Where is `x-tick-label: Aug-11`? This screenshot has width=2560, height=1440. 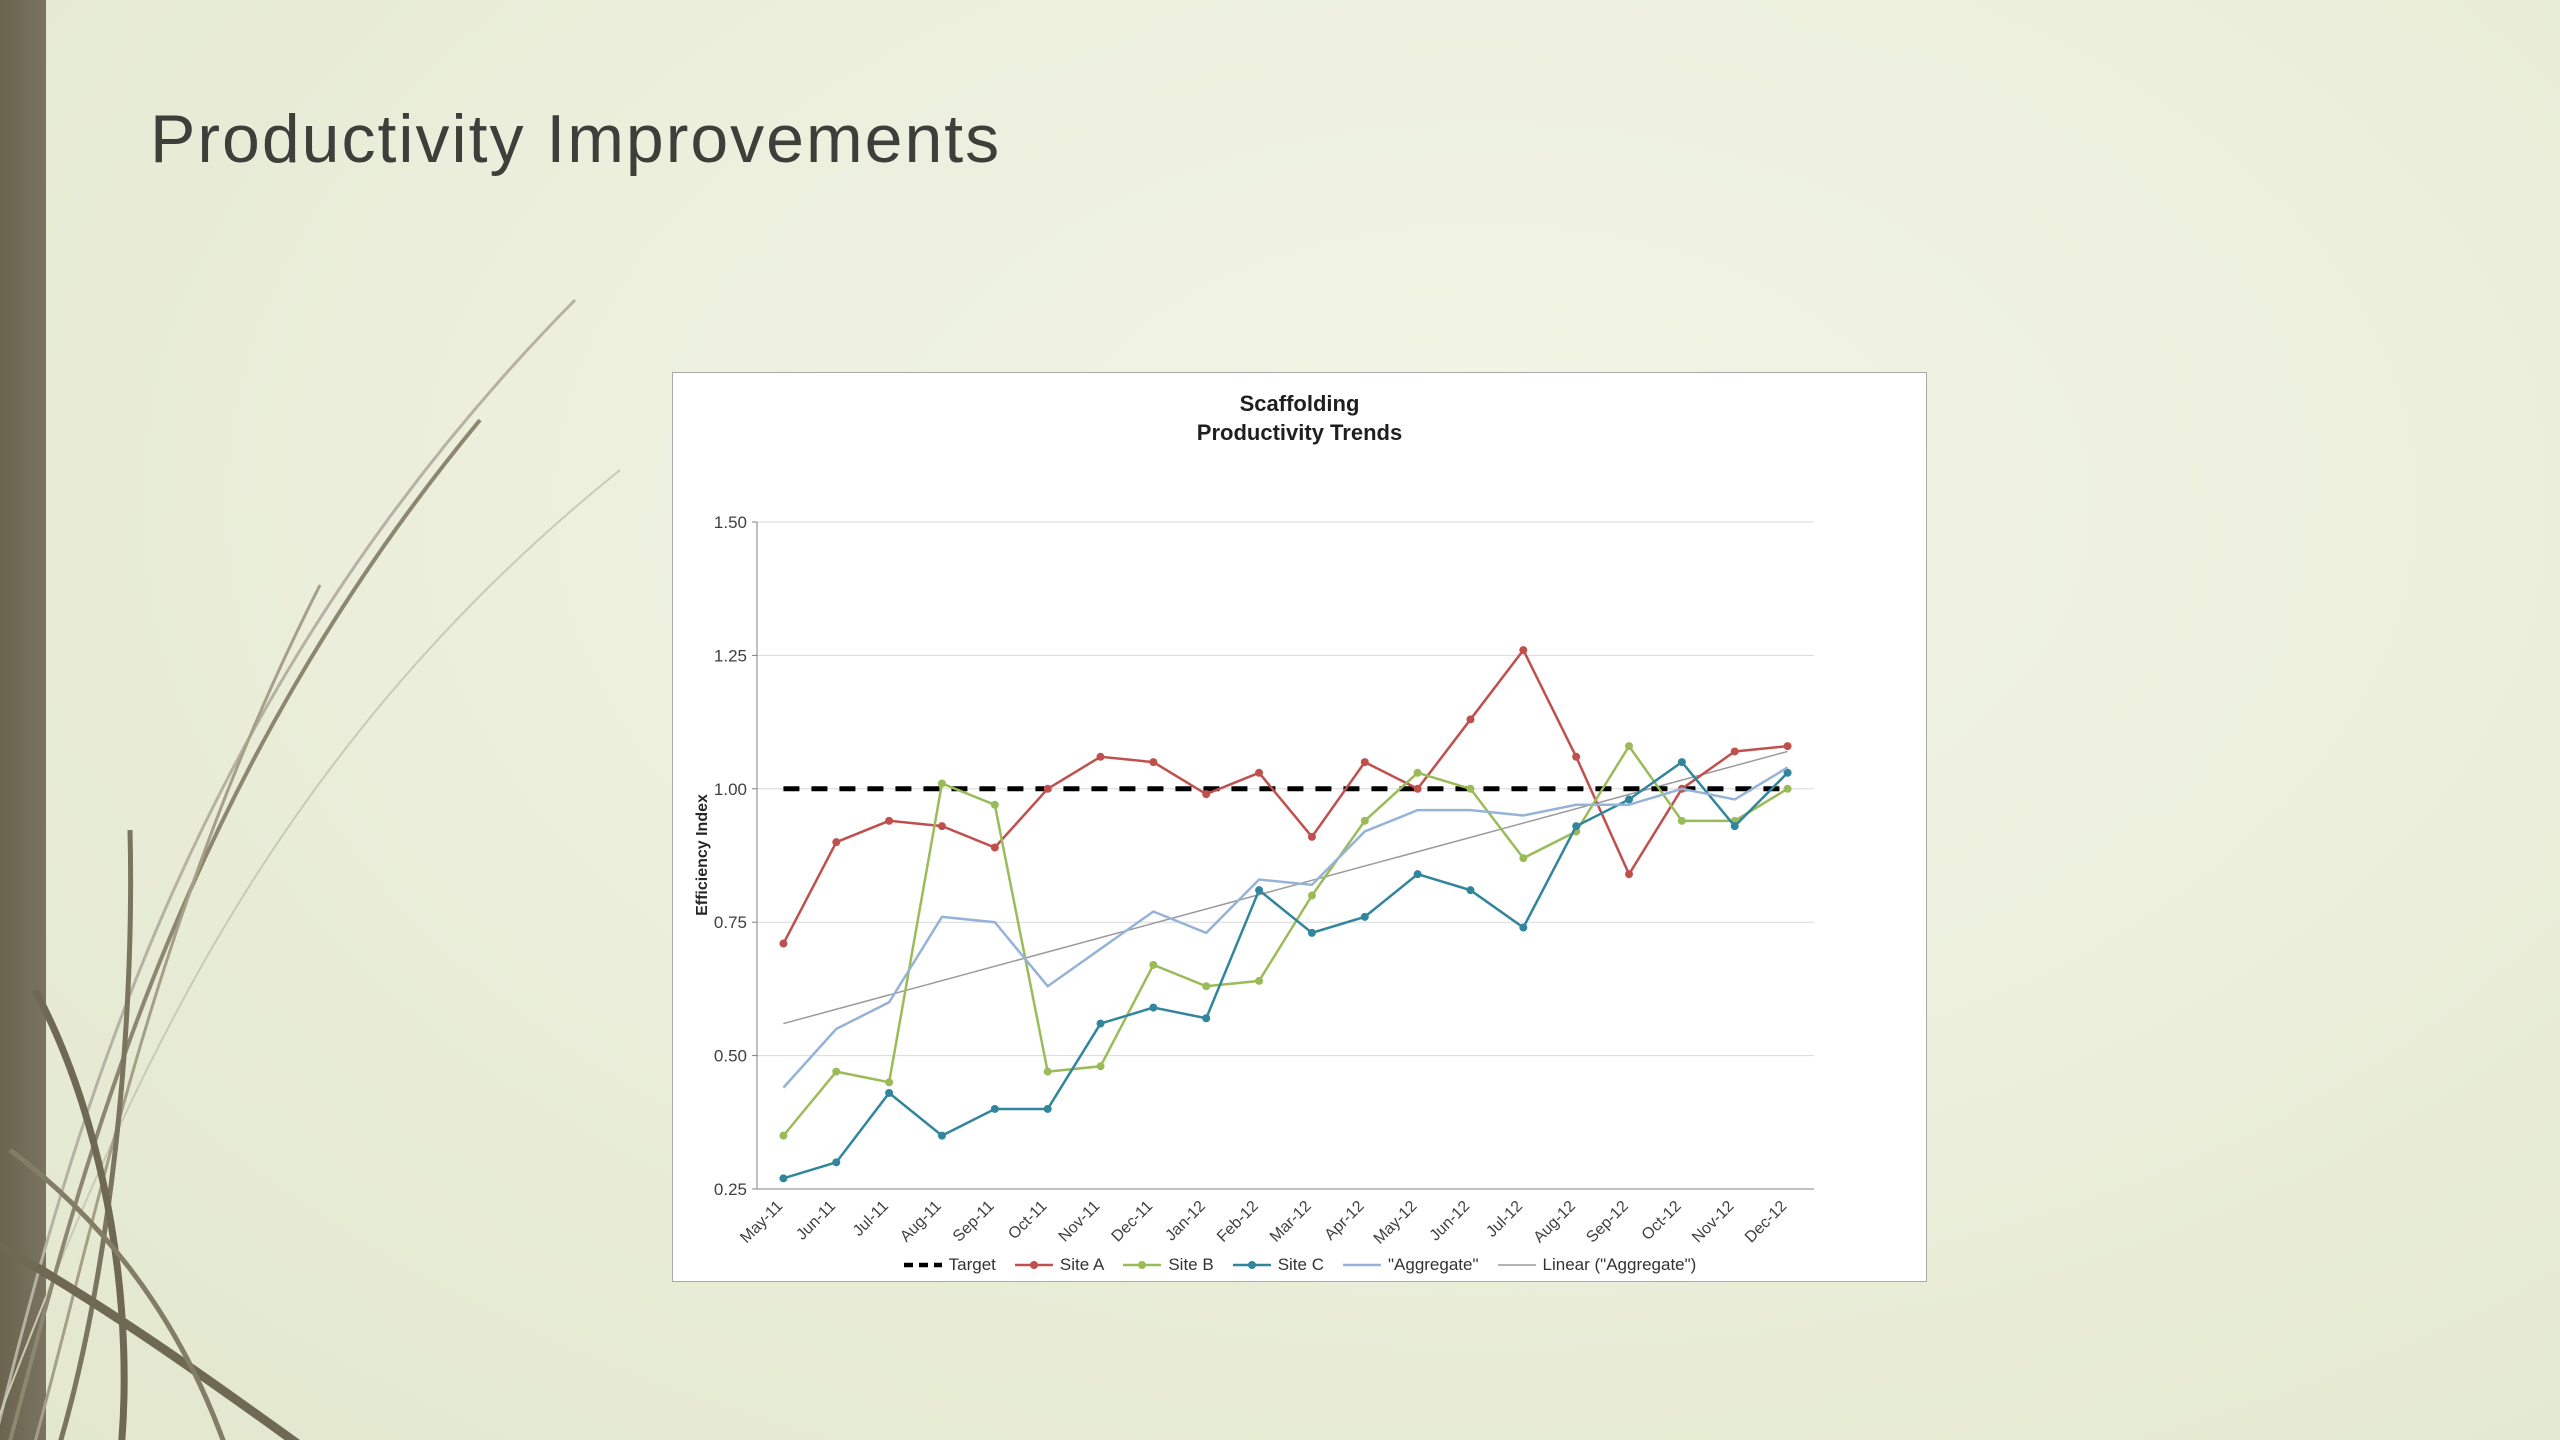 x-tick-label: Aug-11 is located at coordinates (921, 1222).